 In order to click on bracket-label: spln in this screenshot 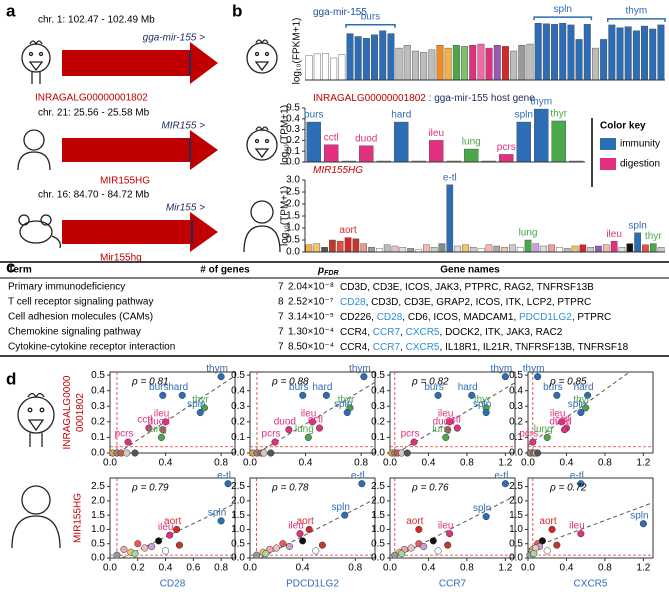, I will do `click(563, 9)`.